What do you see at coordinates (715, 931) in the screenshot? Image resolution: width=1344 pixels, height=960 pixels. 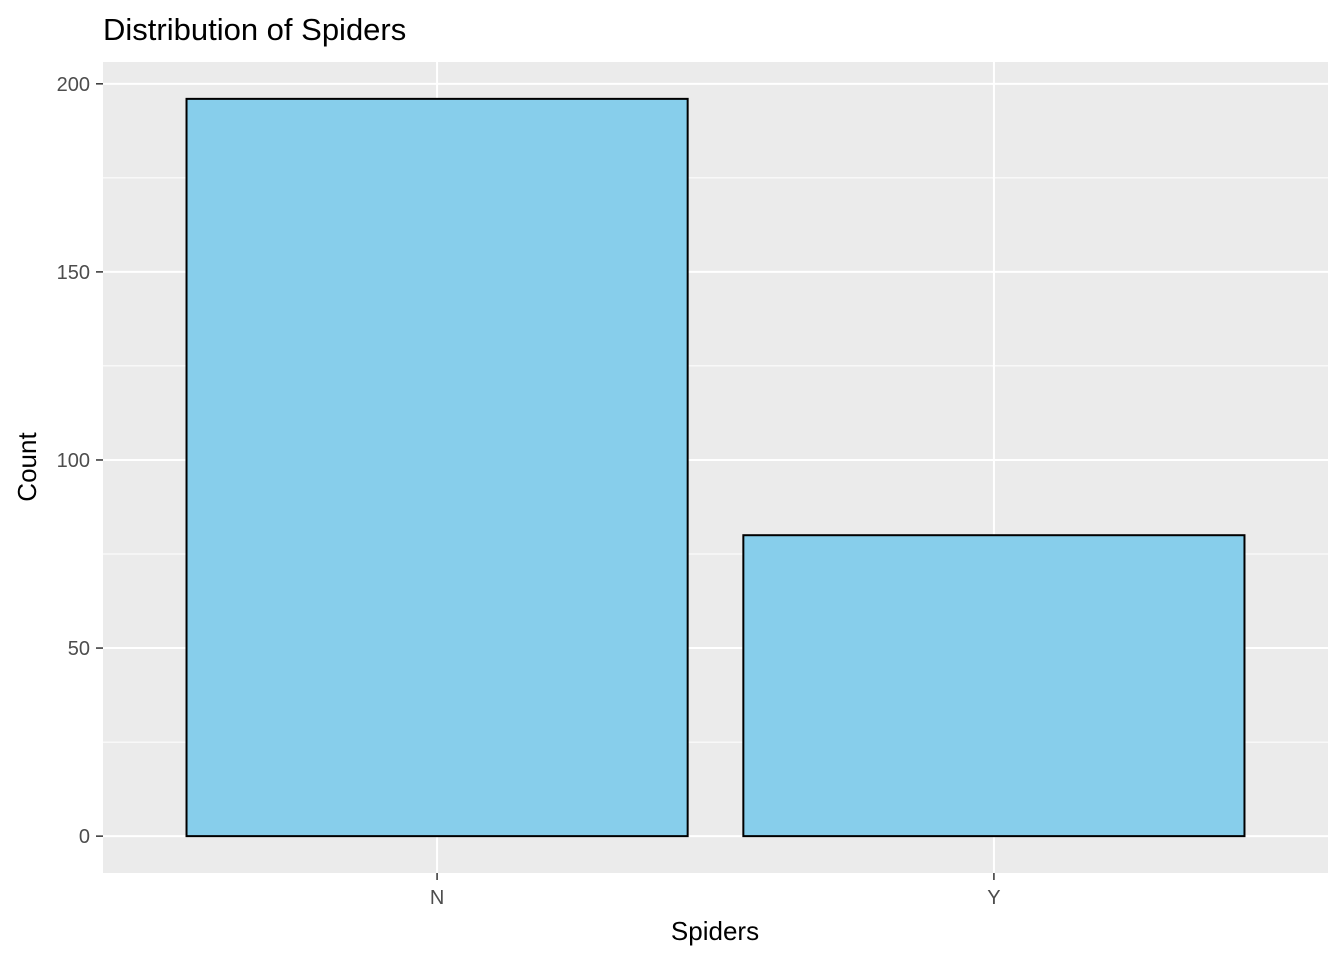 I see `x-axis-title: Spiders` at bounding box center [715, 931].